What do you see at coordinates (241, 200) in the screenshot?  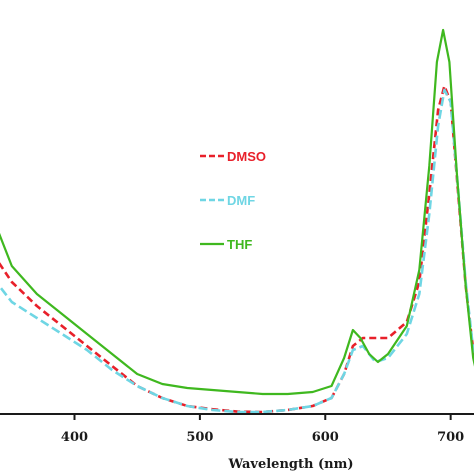 I see `legend-label-dmf: DMF` at bounding box center [241, 200].